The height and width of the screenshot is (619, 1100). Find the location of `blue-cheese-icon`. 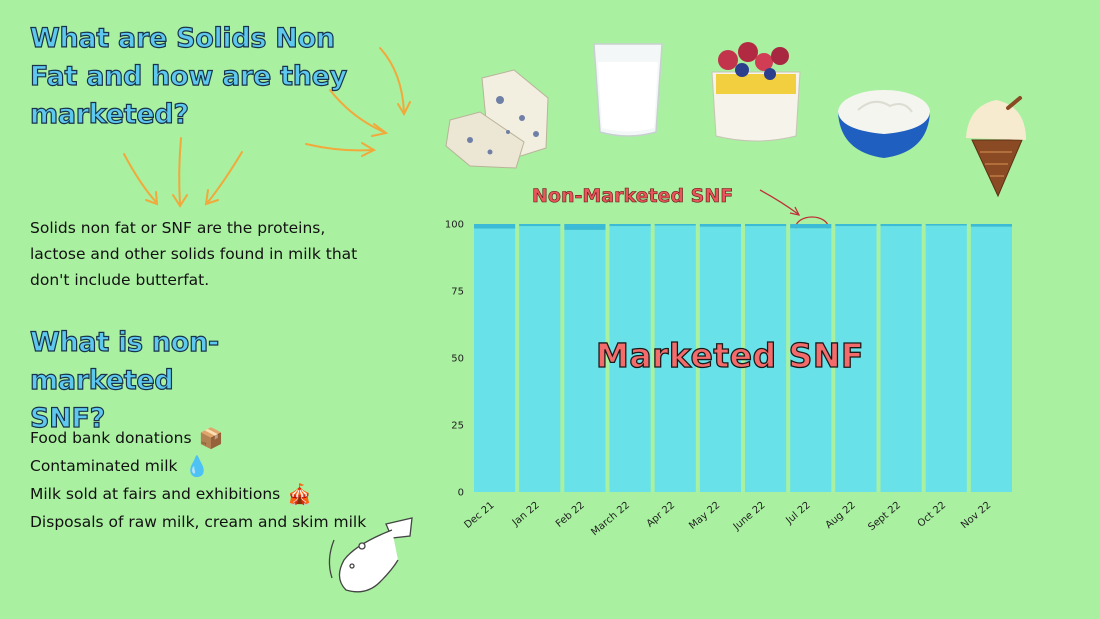

blue-cheese-icon is located at coordinates (497, 119).